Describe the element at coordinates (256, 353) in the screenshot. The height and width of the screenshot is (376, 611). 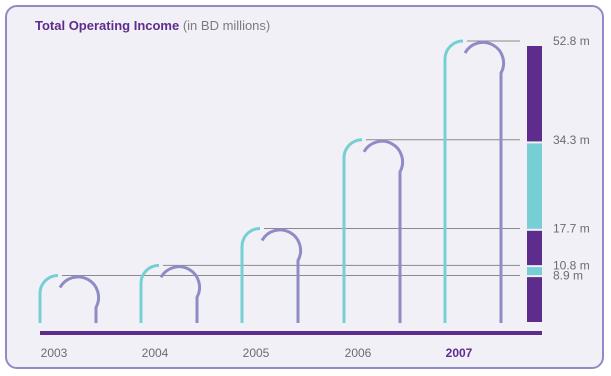
I see `x-tick-label-2005: 2005` at that location.